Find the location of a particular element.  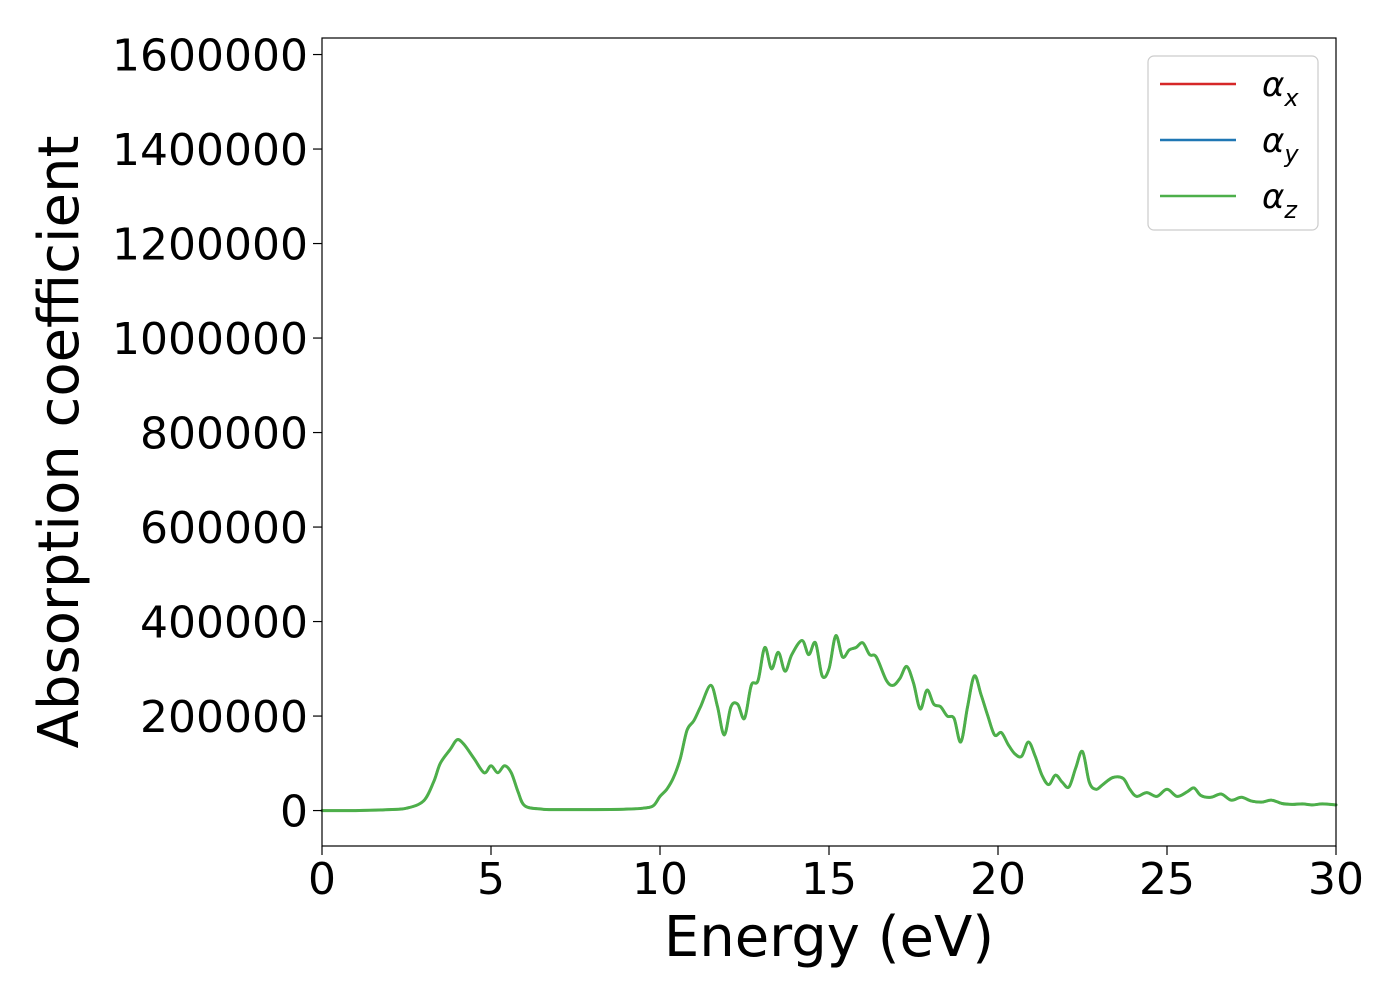

series-line-x is located at coordinates (829, 723).